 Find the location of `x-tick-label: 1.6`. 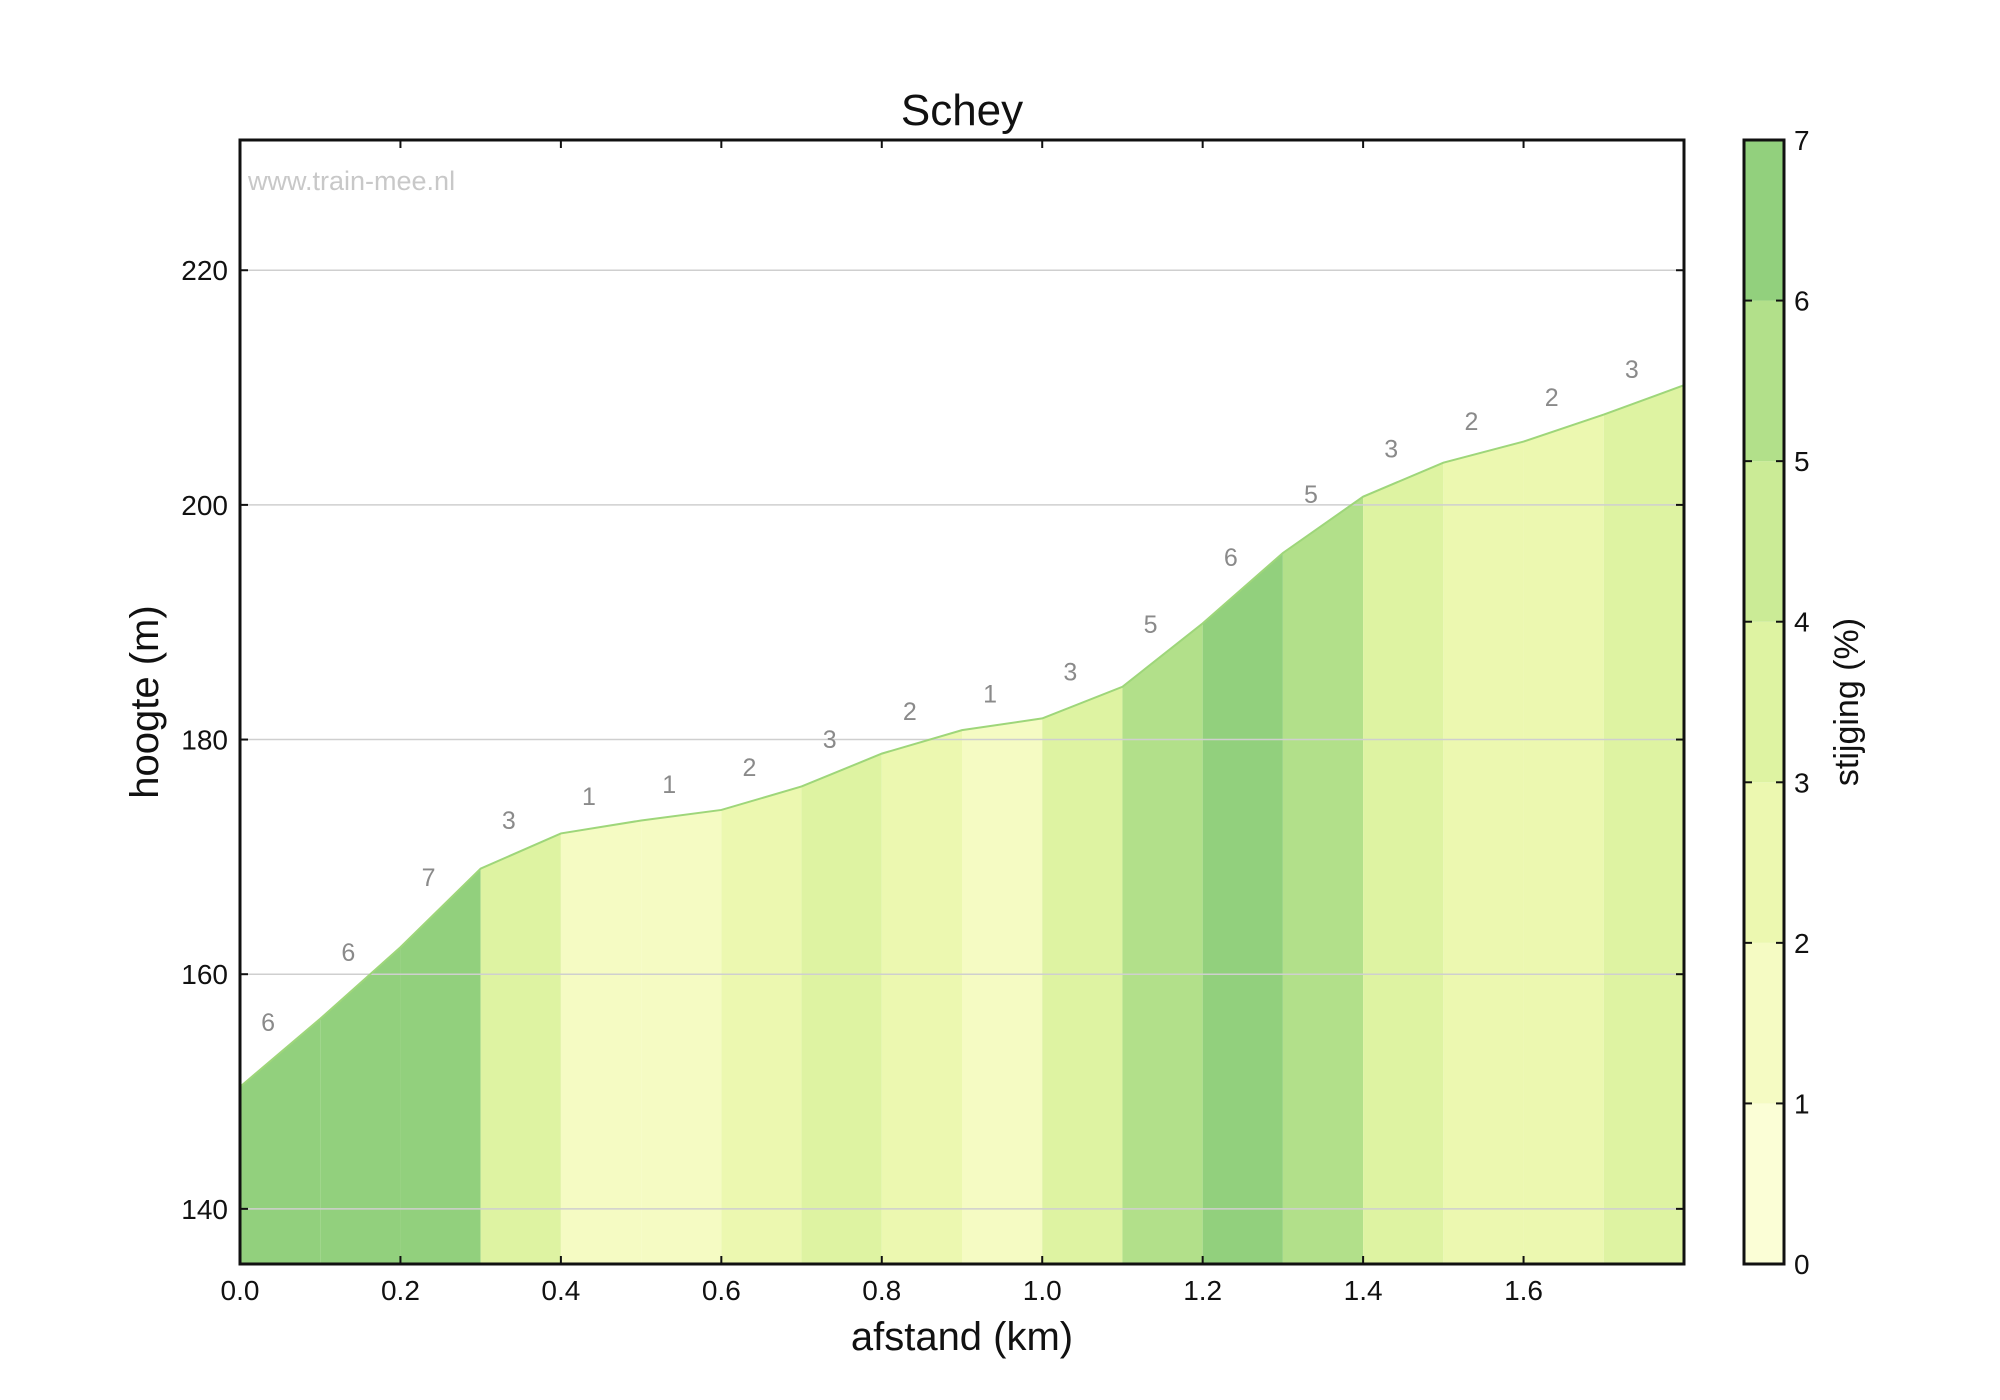

x-tick-label: 1.6 is located at coordinates (1523, 1290).